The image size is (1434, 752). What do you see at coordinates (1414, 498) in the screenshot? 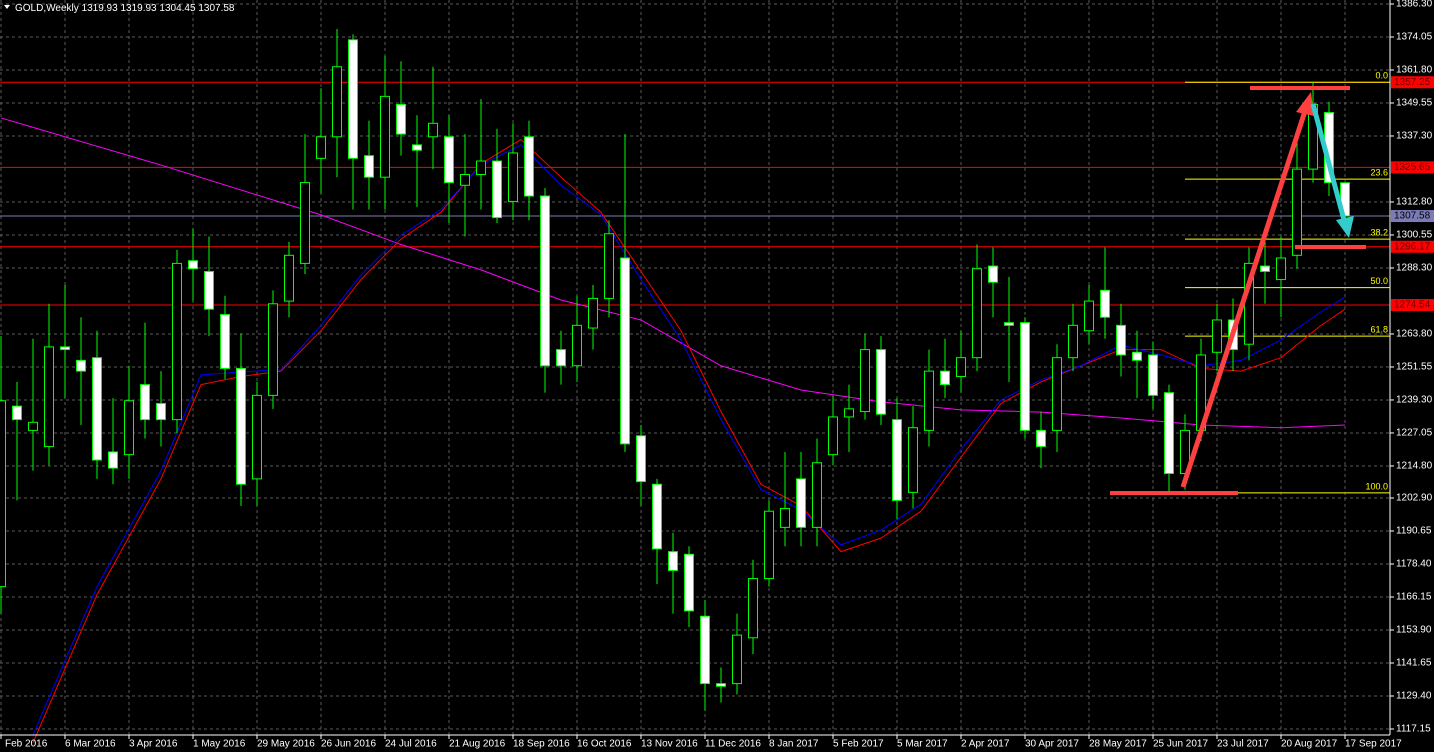
I see `y-tick-label: 1202.90` at bounding box center [1414, 498].